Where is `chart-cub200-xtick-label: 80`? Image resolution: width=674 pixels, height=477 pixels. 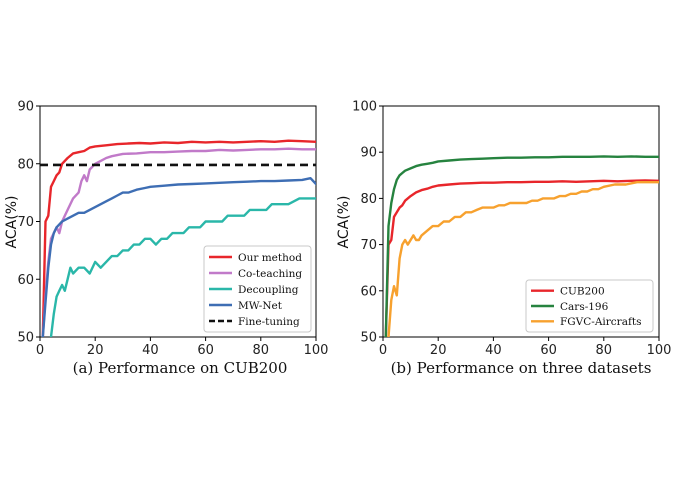 chart-cub200-xtick-label: 80 is located at coordinates (261, 350).